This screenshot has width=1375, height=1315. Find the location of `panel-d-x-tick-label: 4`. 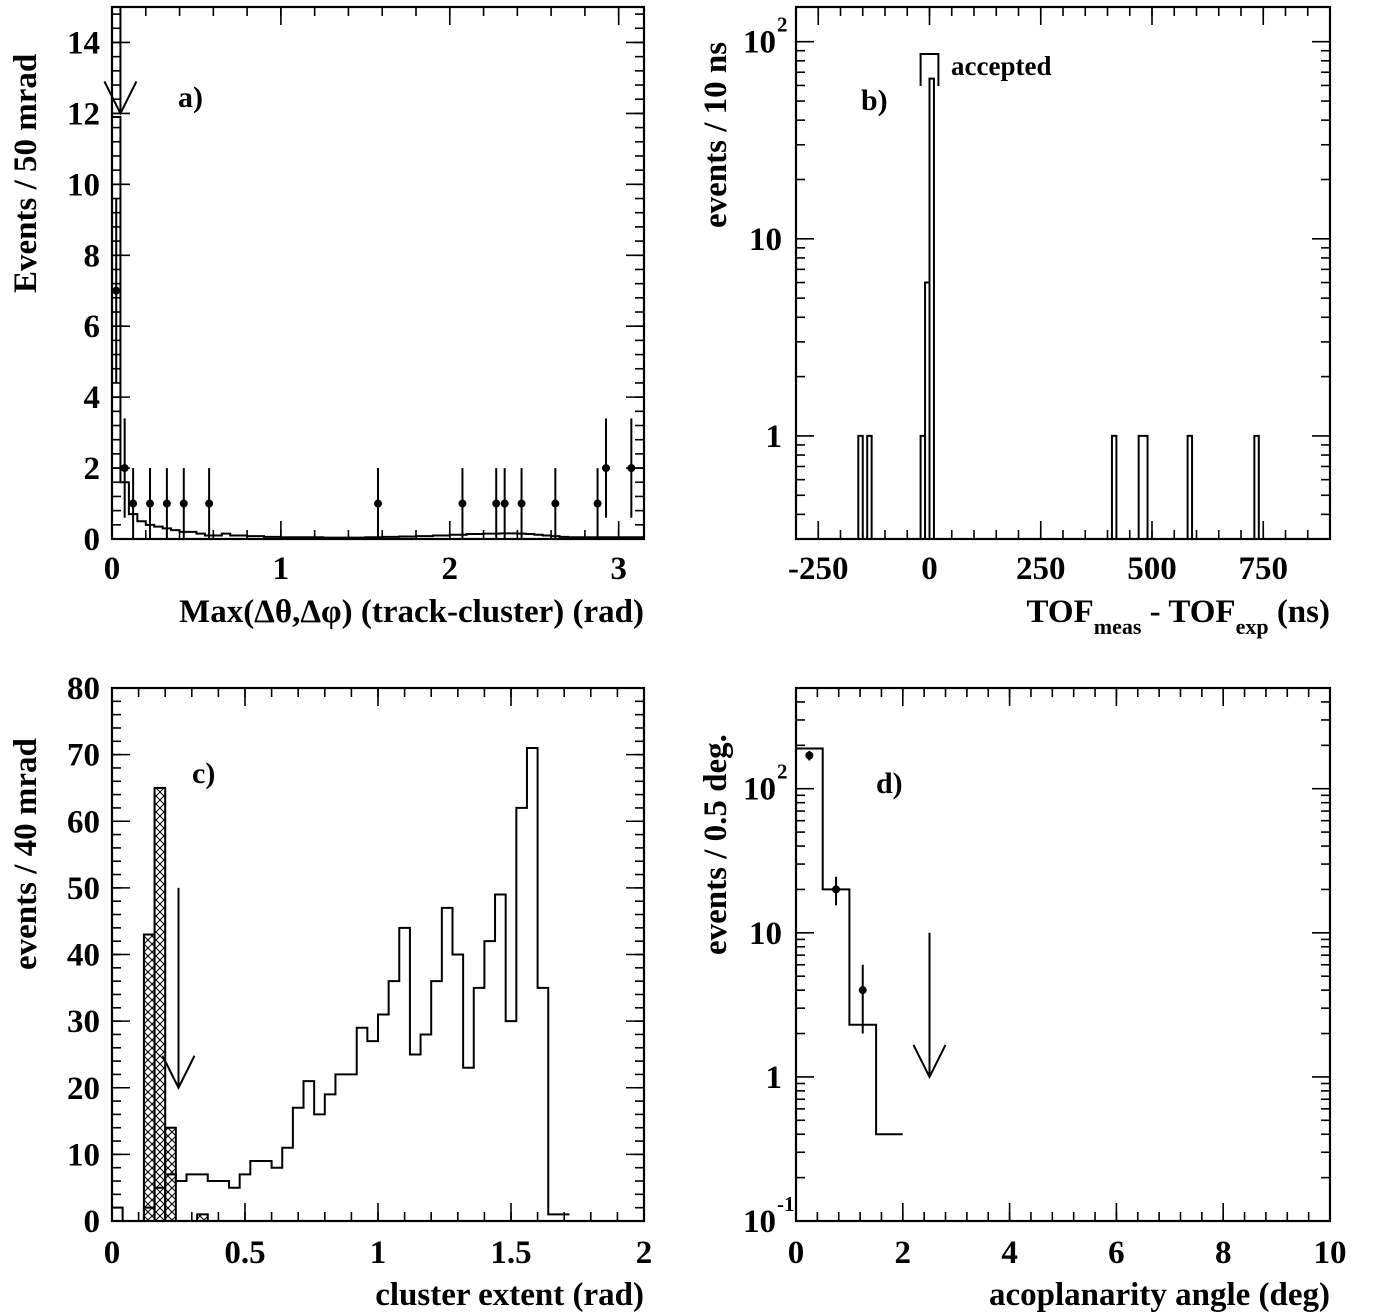

panel-d-x-tick-label: 4 is located at coordinates (1009, 1253).